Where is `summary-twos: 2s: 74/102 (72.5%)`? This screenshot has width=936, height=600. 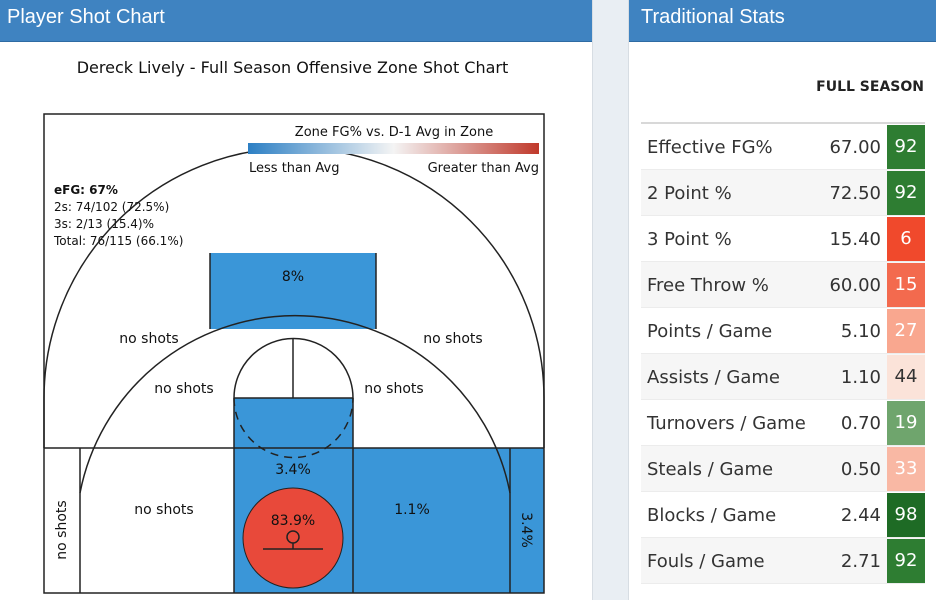
summary-twos: 2s: 74/102 (72.5%) is located at coordinates (111, 207).